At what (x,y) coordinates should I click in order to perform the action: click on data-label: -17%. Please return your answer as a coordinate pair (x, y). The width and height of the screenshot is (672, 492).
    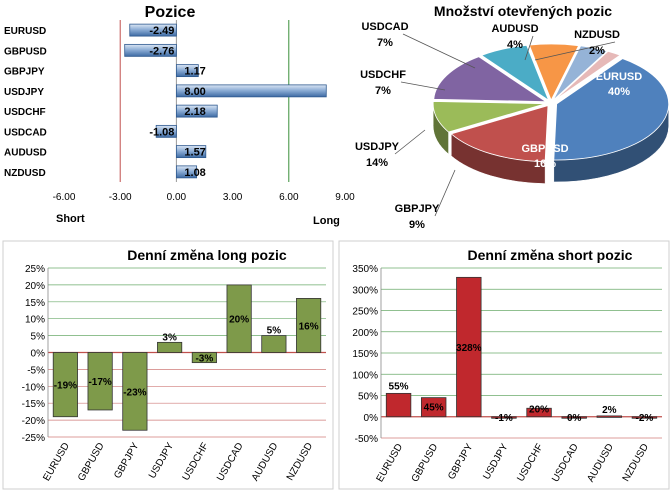
    Looking at the image, I should click on (99, 382).